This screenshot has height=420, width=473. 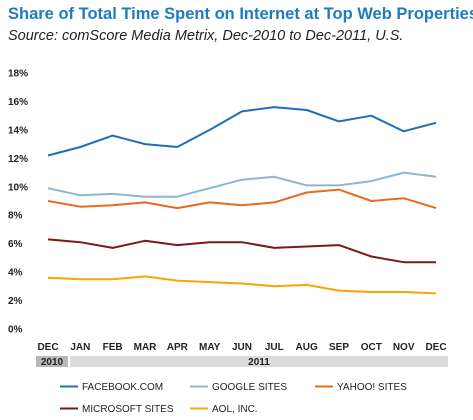 What do you see at coordinates (307, 347) in the screenshot?
I see `x-tick-label: AUG` at bounding box center [307, 347].